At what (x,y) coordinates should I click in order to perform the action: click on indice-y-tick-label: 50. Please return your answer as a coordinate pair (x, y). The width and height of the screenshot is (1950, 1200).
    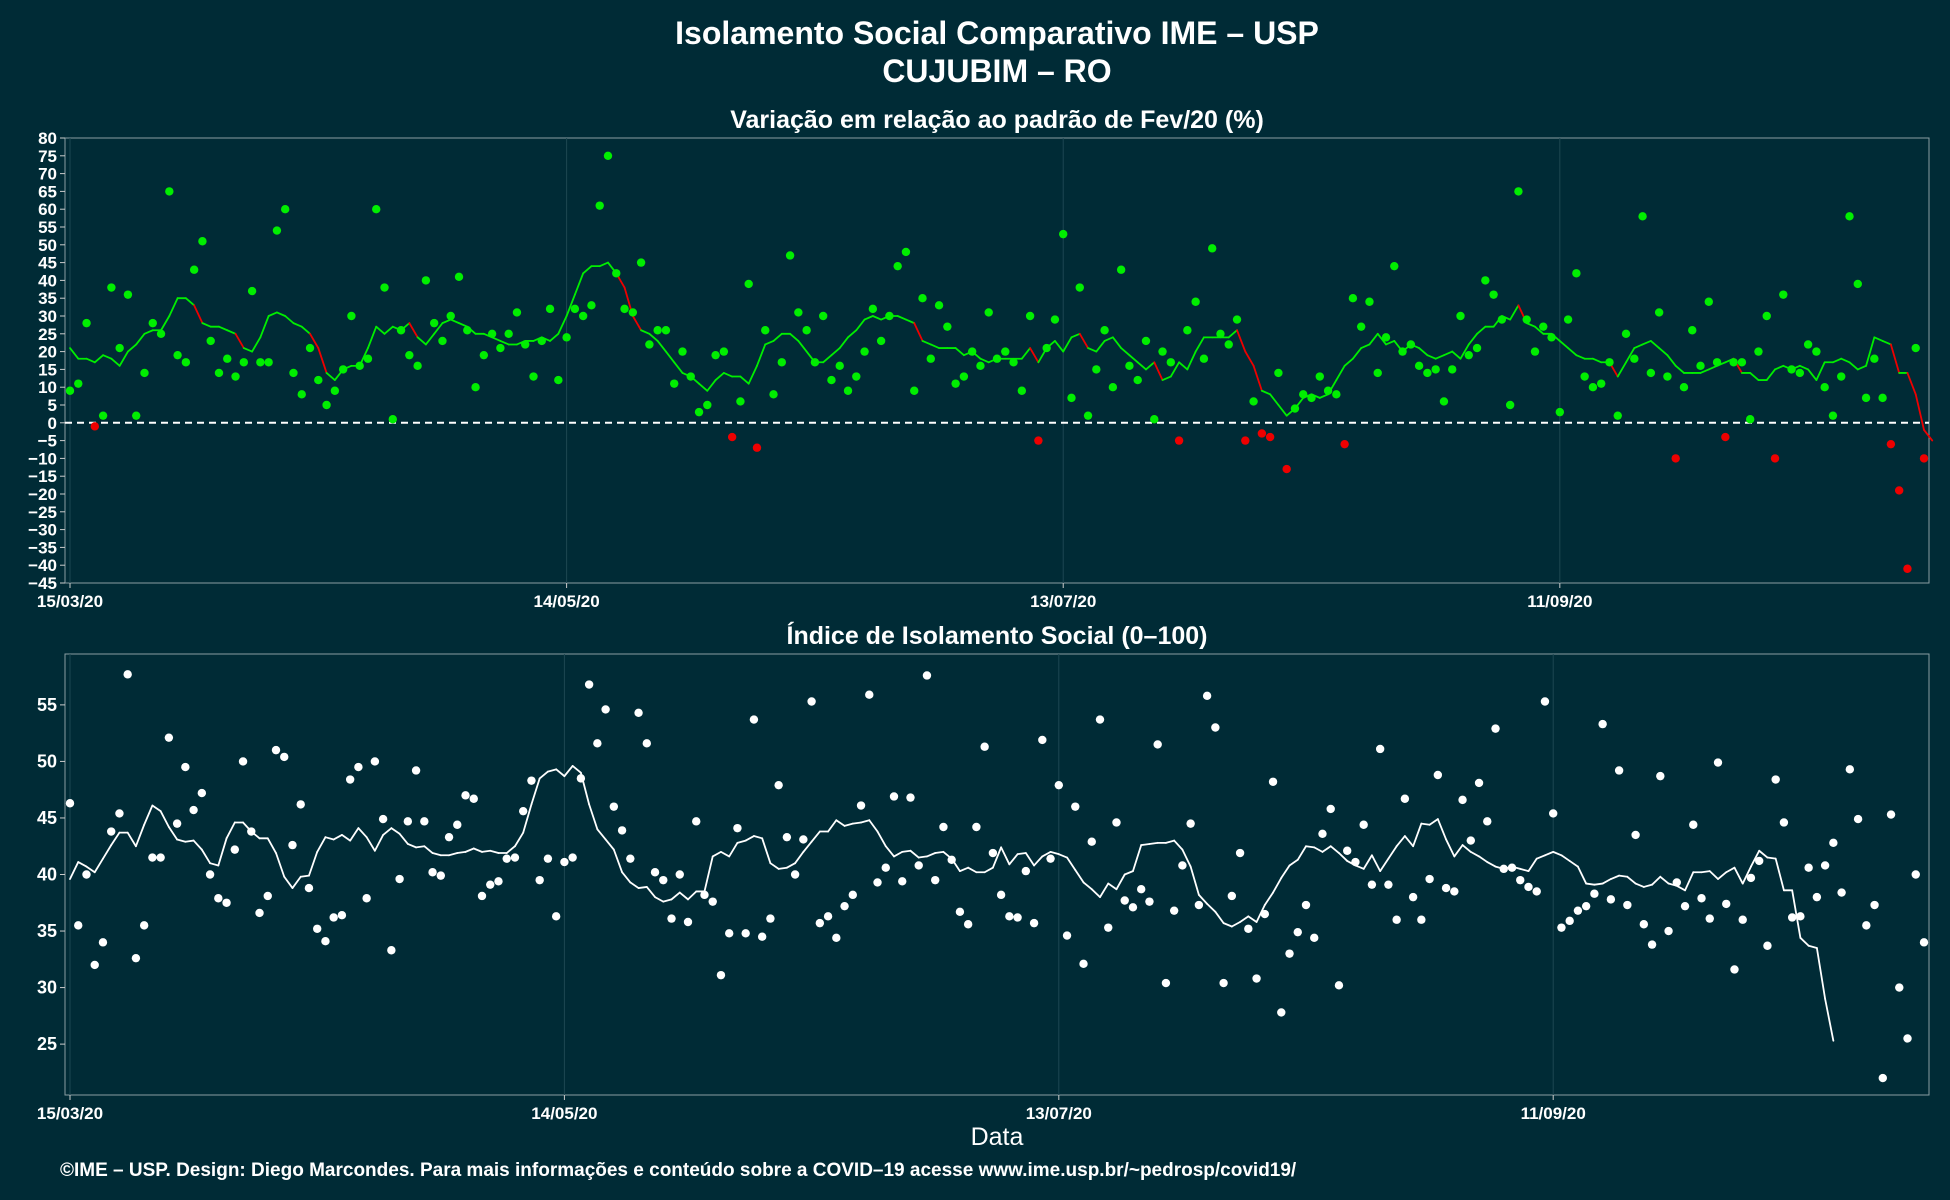
    Looking at the image, I should click on (47, 761).